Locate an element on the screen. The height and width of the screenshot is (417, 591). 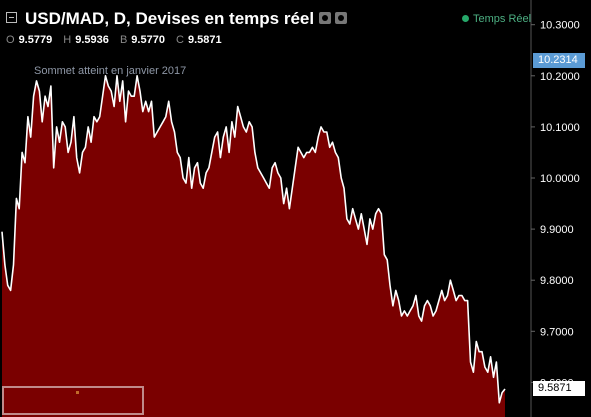
gear-icon is located at coordinates (341, 18).